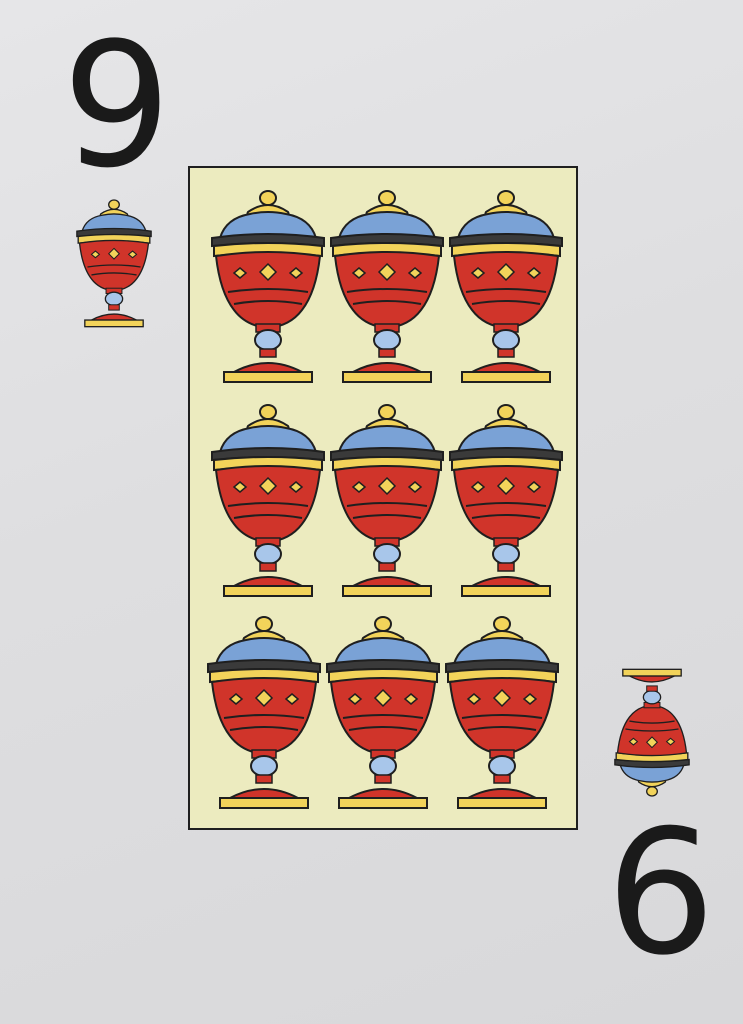 Image resolution: width=743 pixels, height=1024 pixels. I want to click on index-number-bottom: 9, so click(661, 886).